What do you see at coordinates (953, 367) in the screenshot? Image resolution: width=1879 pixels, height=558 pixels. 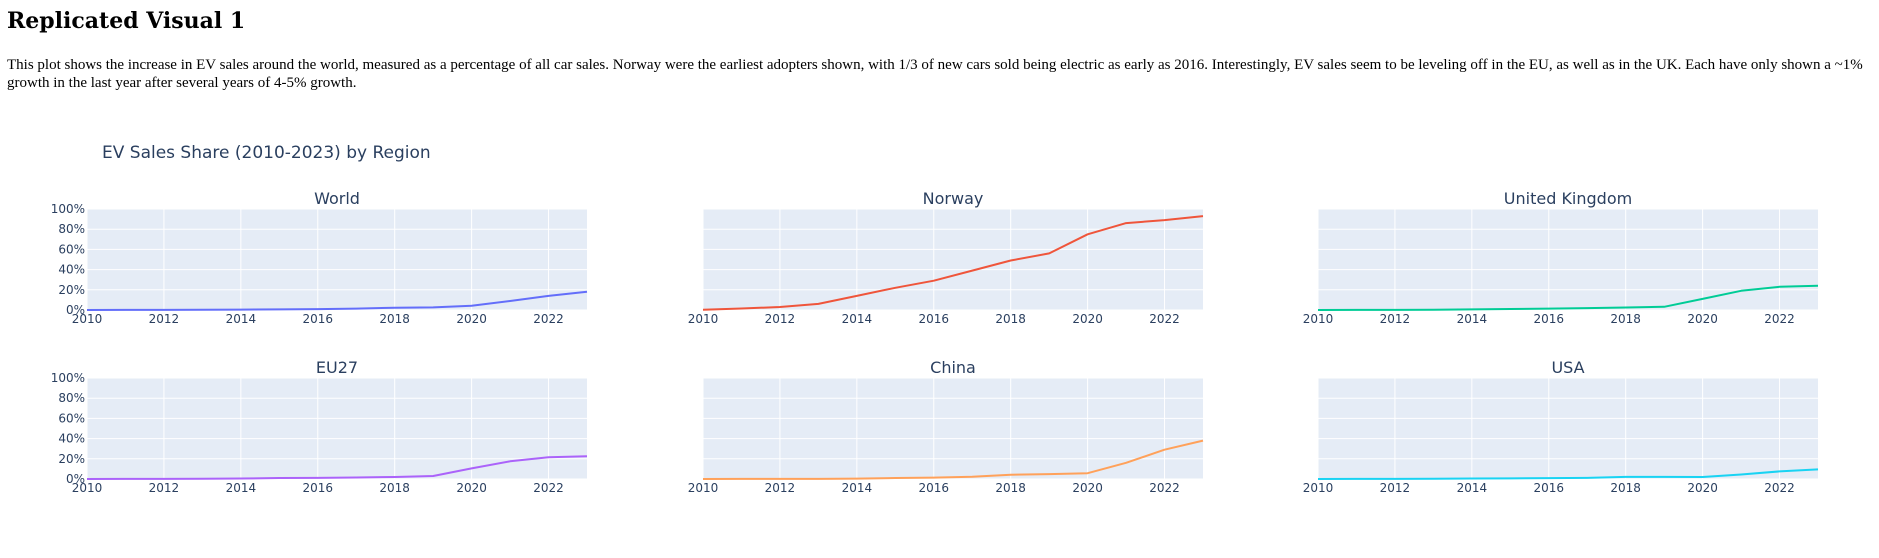 I see `subplot-title-china: China` at bounding box center [953, 367].